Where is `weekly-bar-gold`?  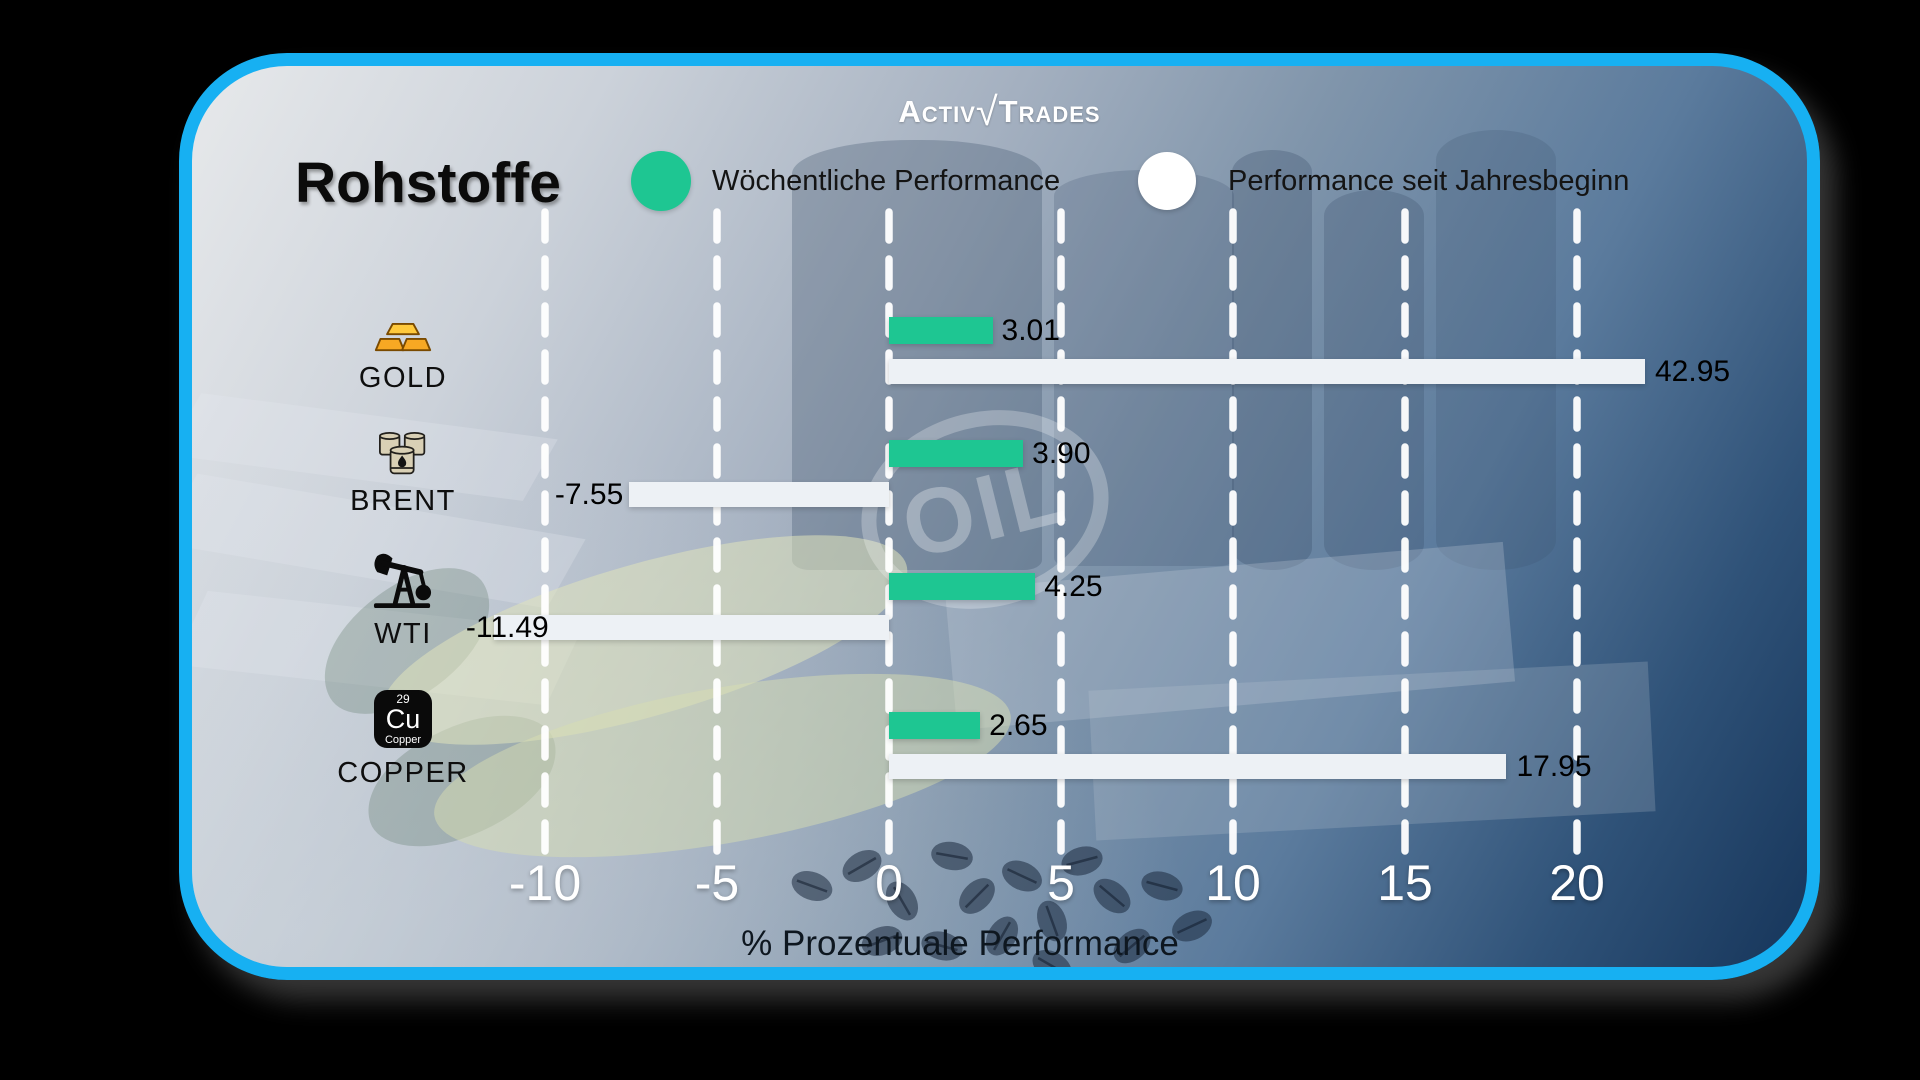
weekly-bar-gold is located at coordinates (941, 330).